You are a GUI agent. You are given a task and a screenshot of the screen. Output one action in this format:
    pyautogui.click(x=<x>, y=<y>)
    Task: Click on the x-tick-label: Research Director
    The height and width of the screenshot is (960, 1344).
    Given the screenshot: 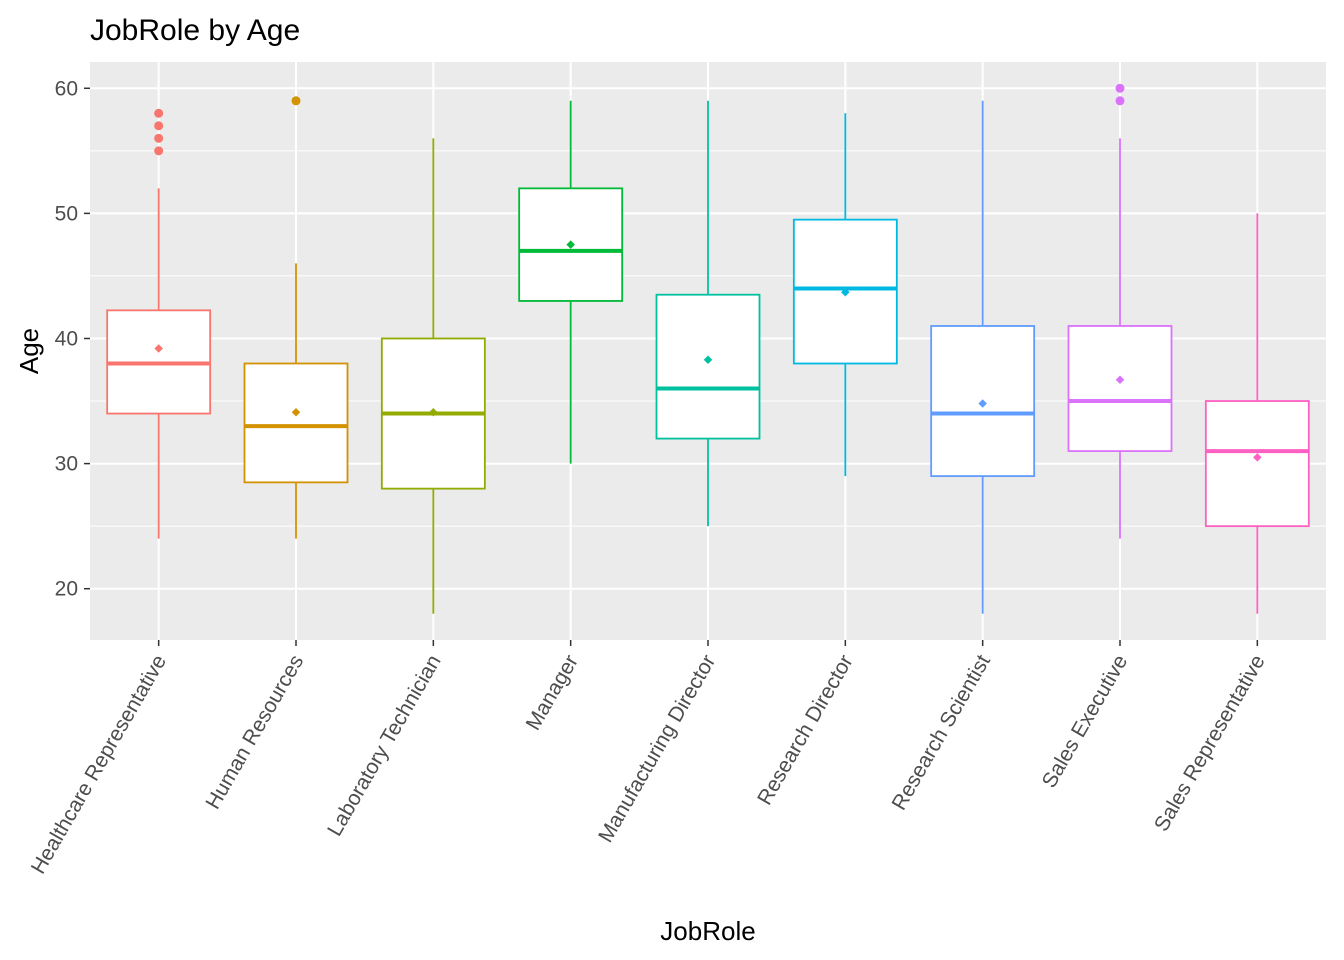 What is the action you would take?
    pyautogui.click(x=805, y=730)
    